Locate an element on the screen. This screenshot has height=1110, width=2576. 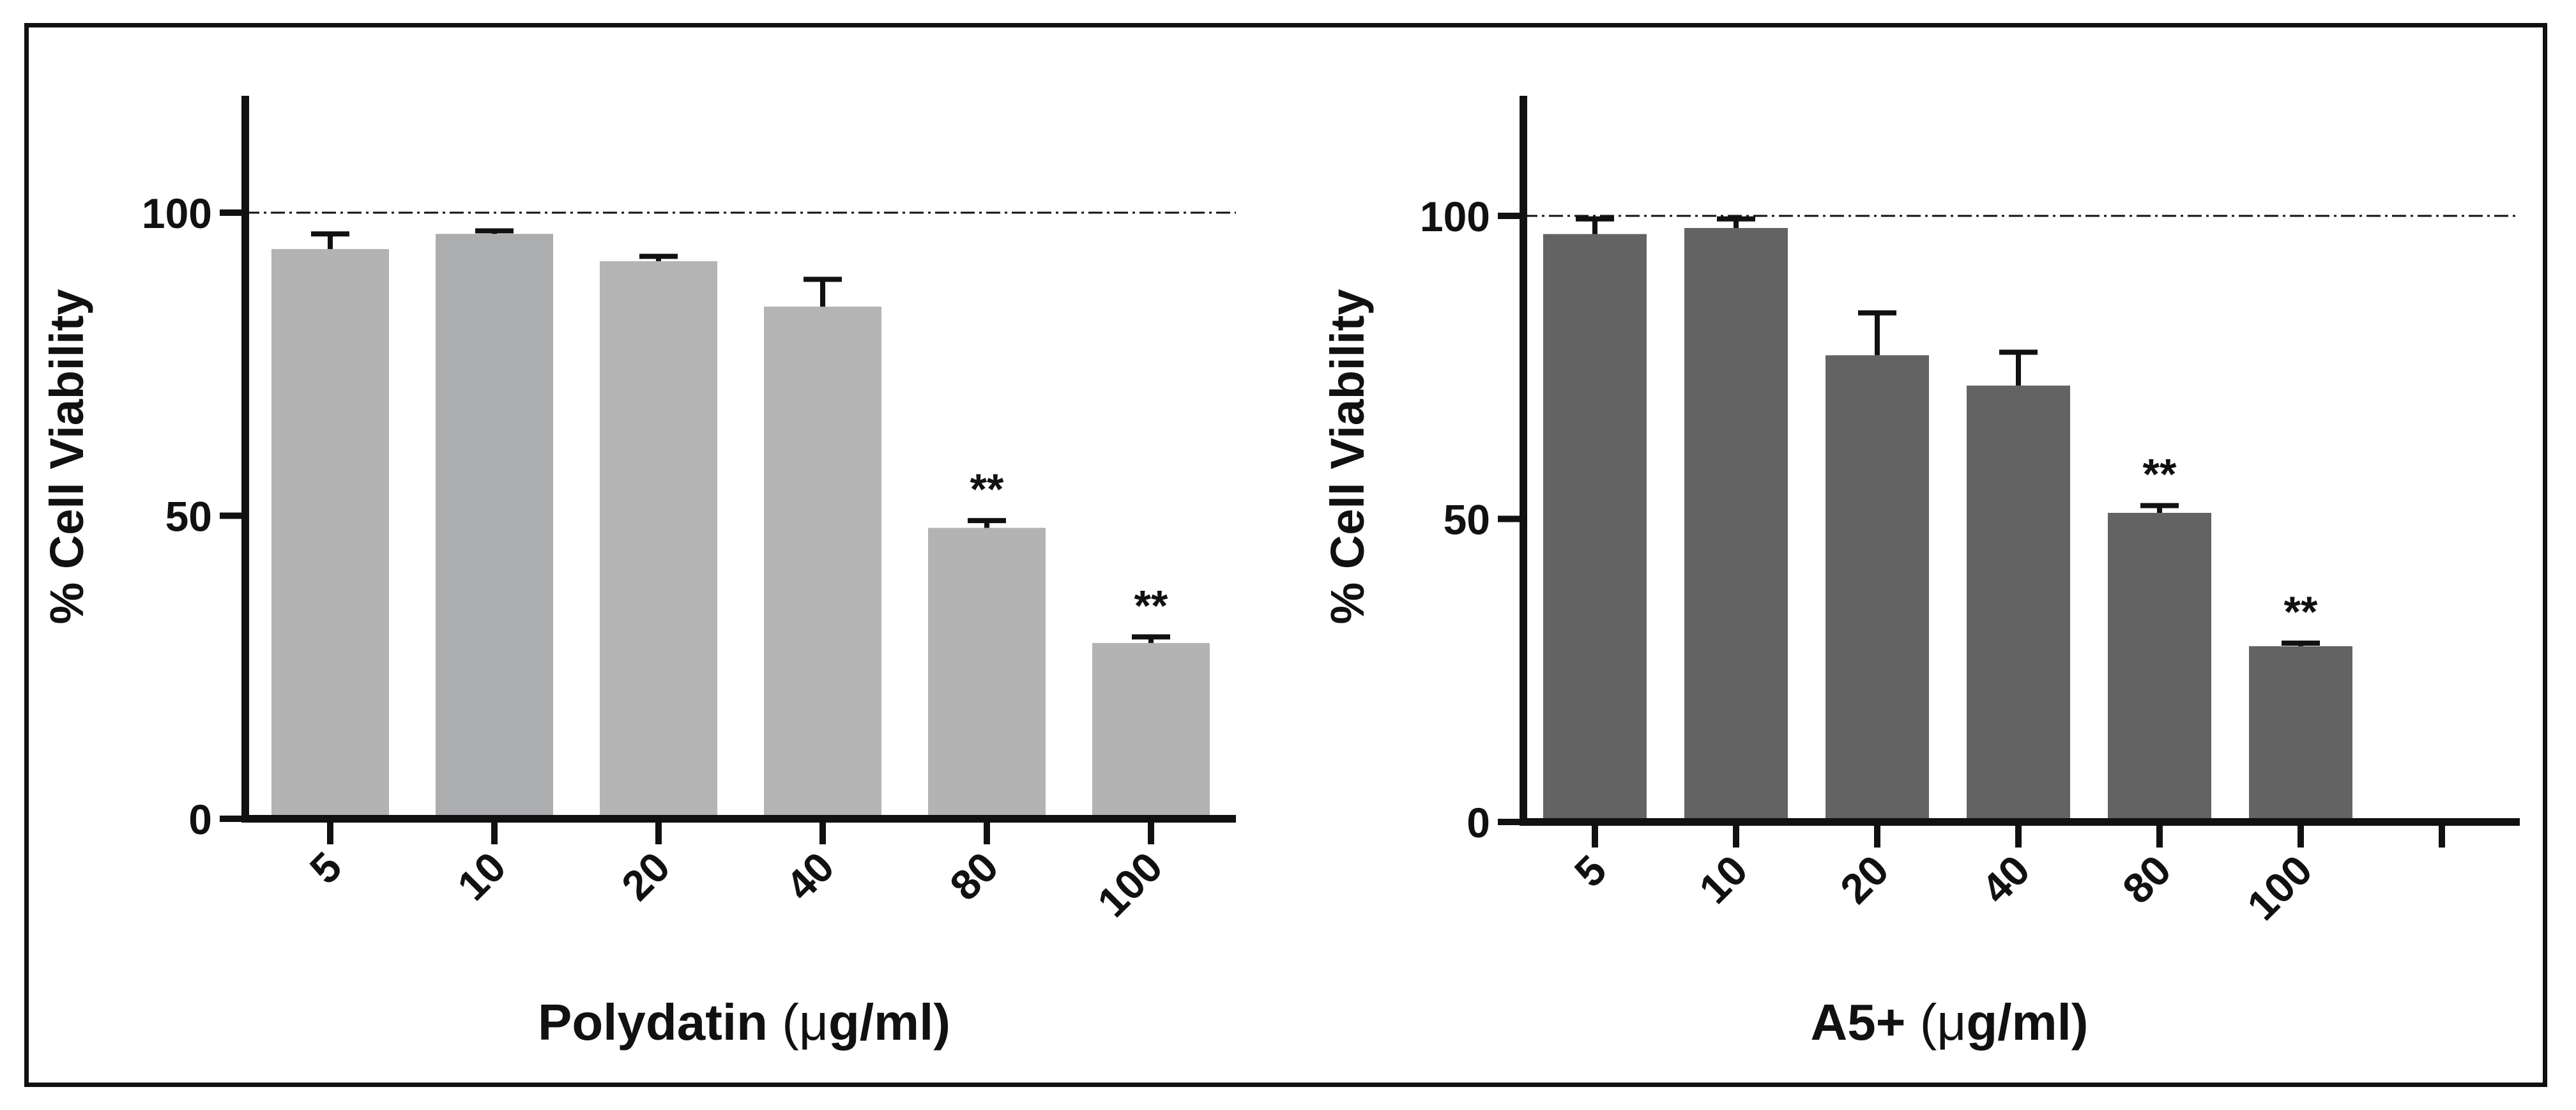
a5-y-axis-title: % Cell Viability is located at coordinates (1347, 456).